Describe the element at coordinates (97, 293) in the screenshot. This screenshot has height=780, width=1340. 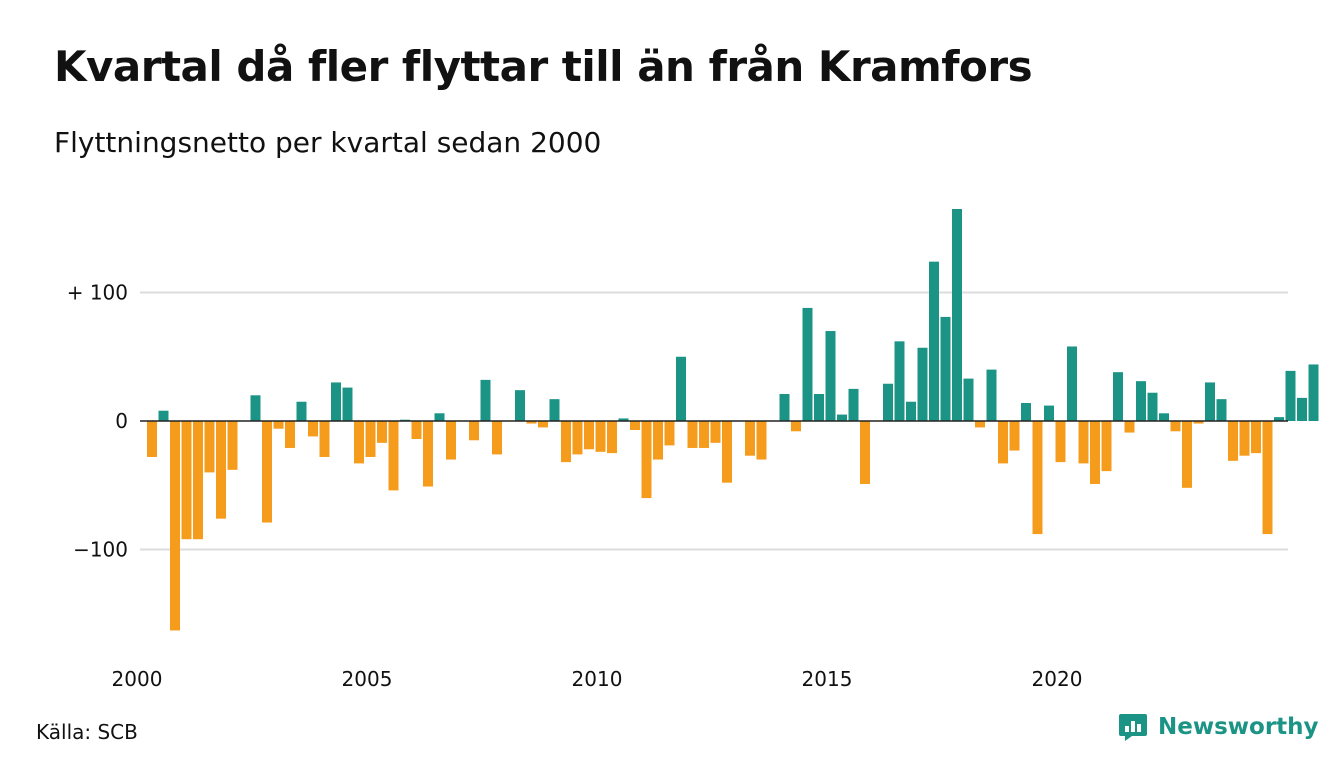
I see `y-tick-label: + 100` at that location.